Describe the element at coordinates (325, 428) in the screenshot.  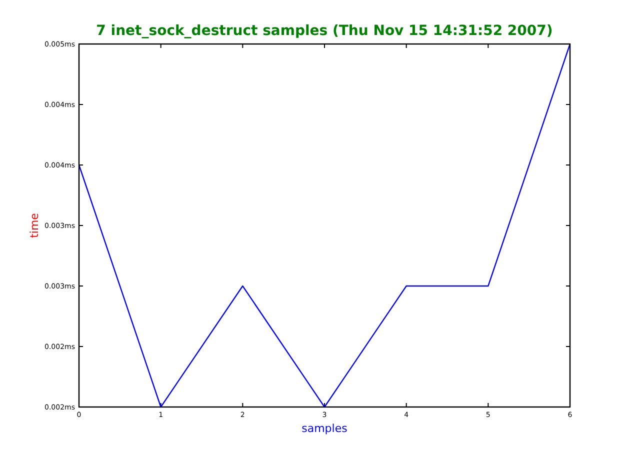
I see `x-axis-title: samples` at that location.